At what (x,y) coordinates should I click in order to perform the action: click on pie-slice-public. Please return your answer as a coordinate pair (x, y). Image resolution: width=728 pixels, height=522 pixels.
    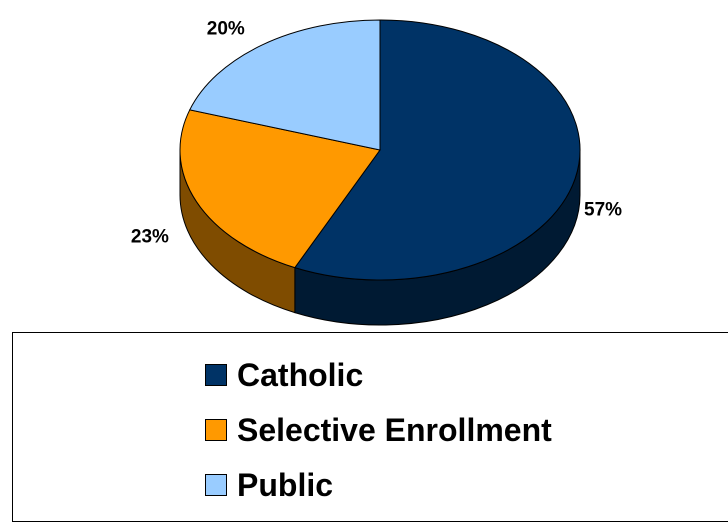
    Looking at the image, I should click on (285, 85).